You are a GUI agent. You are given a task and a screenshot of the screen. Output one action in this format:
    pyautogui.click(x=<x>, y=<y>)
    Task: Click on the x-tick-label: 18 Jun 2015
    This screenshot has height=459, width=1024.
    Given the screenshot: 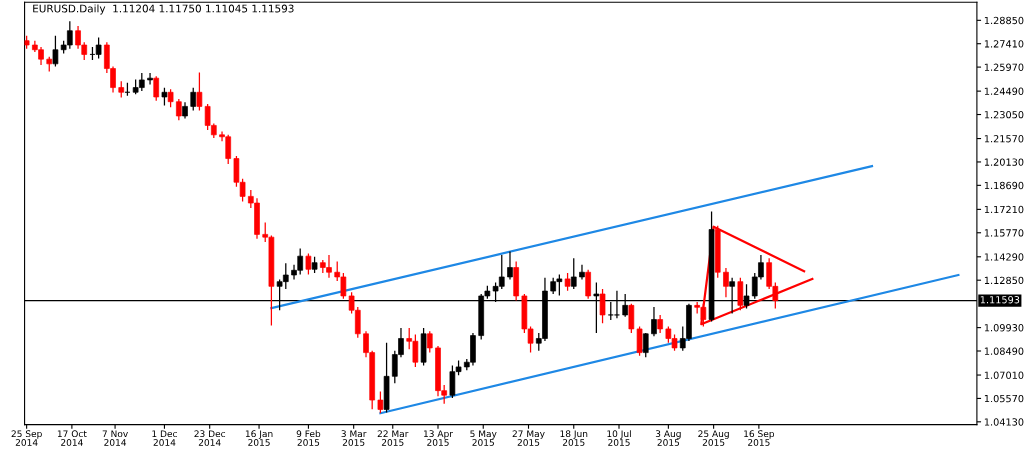 What is the action you would take?
    pyautogui.click(x=574, y=438)
    